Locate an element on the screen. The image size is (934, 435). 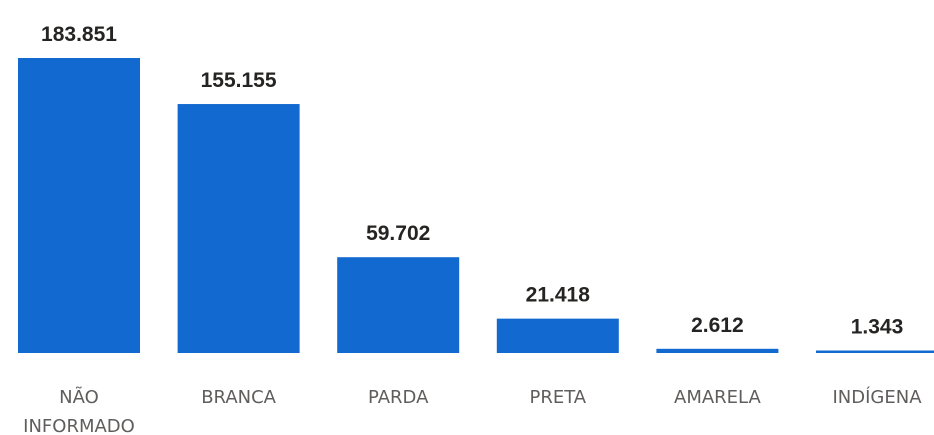
bar-amarela is located at coordinates (717, 351).